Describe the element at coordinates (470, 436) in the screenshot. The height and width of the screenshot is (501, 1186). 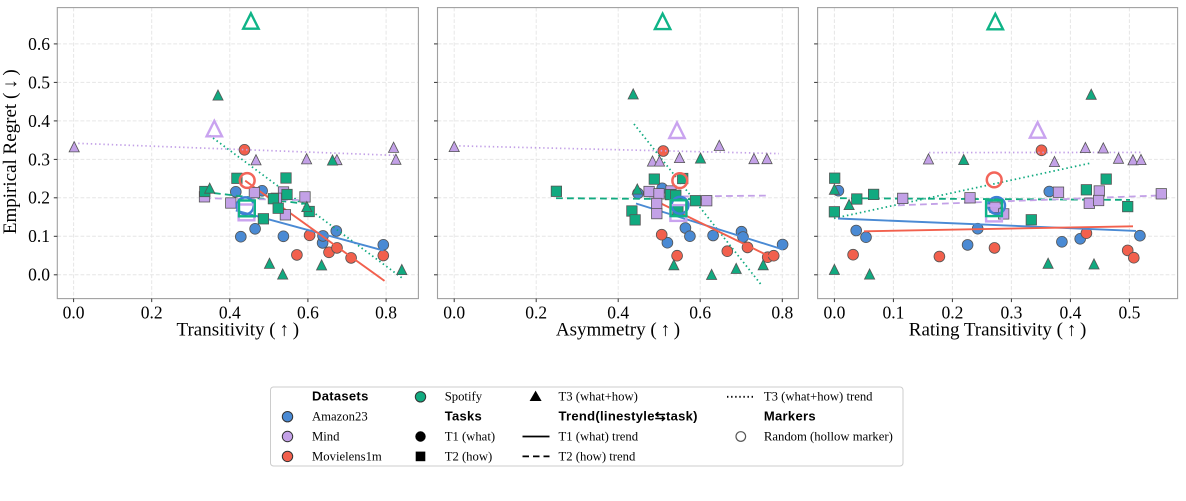
I see `svg-text: T1 (what)` at that location.